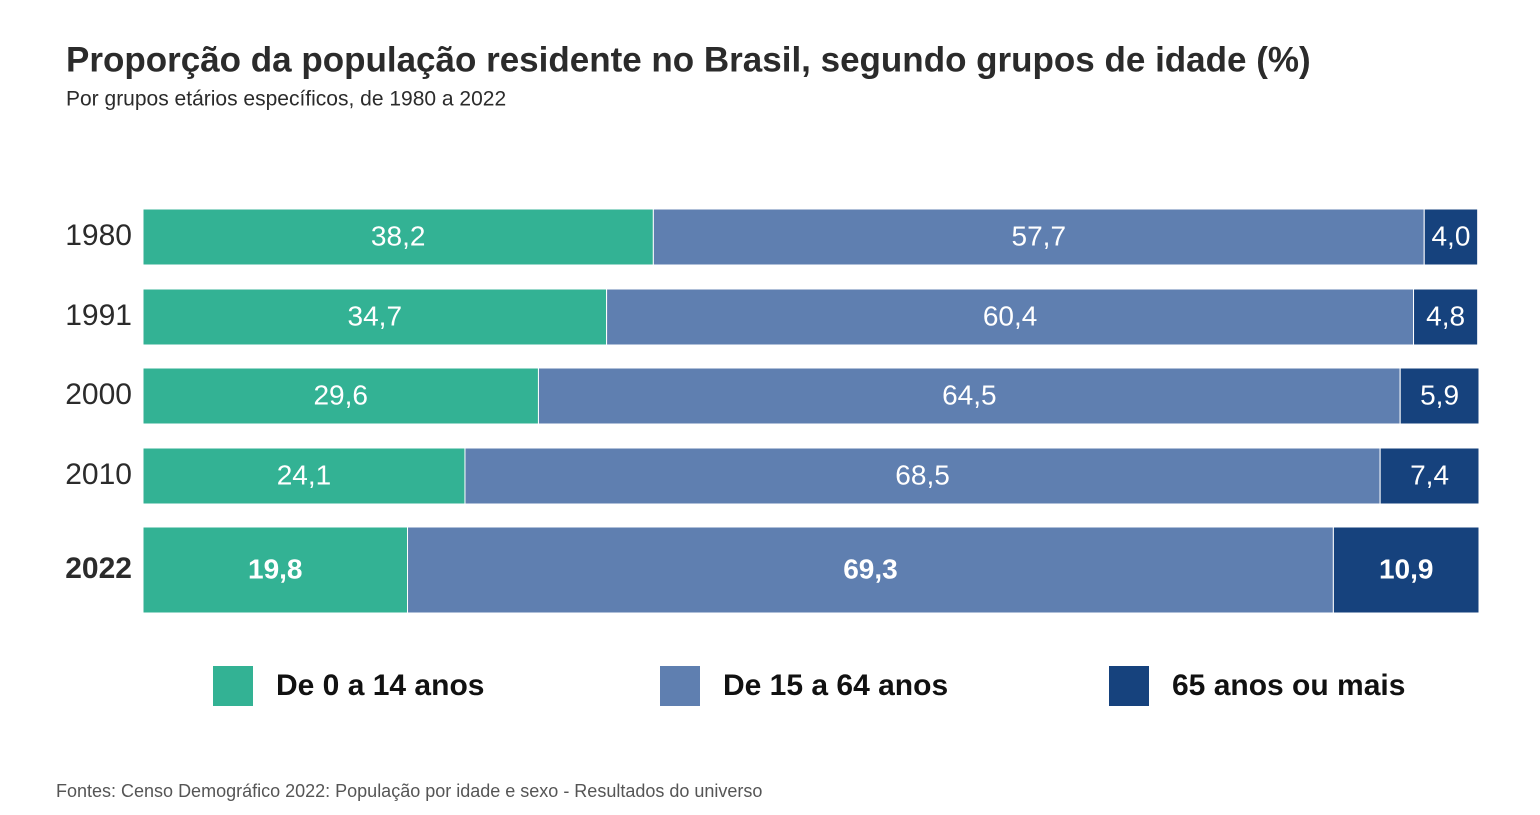 Image resolution: width=1540 pixels, height=815 pixels. What do you see at coordinates (835, 685) in the screenshot?
I see `legend-label: De 15 a 64 anos` at bounding box center [835, 685].